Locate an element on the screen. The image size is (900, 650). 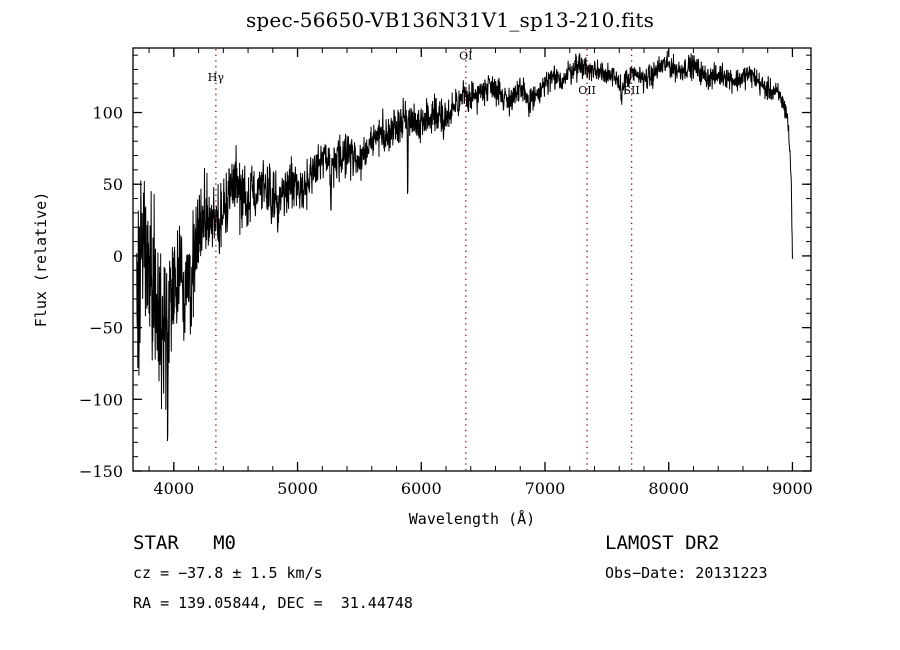
metadata-right-column: LAMOST DR2 Obs−Date: 20131223 is located at coordinates (750, 558).